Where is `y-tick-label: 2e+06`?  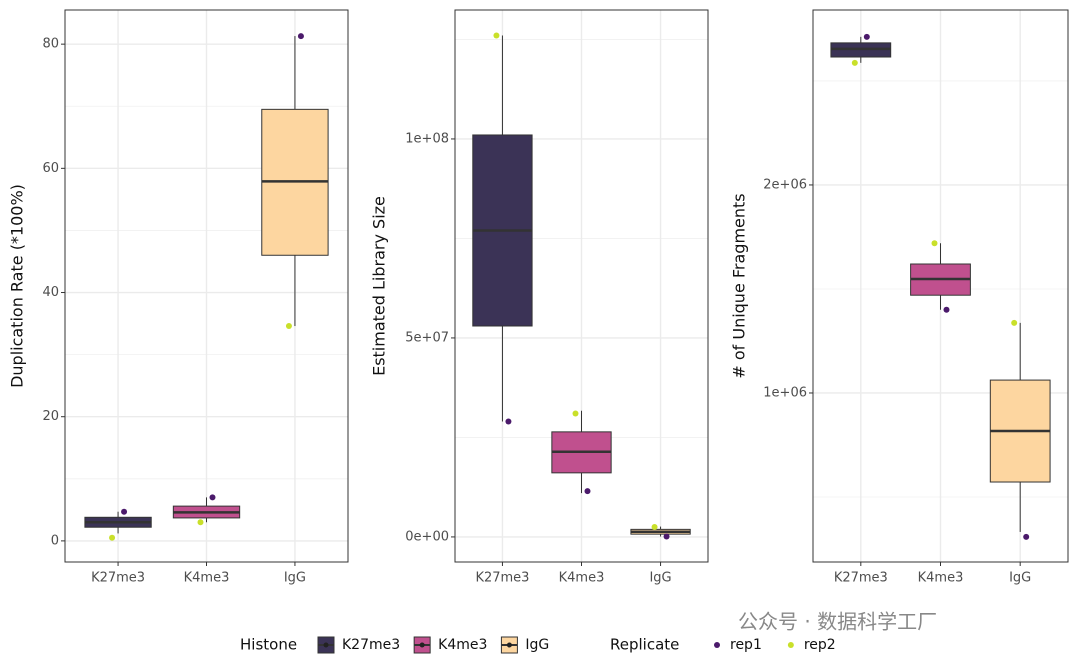 y-tick-label: 2e+06 is located at coordinates (785, 184).